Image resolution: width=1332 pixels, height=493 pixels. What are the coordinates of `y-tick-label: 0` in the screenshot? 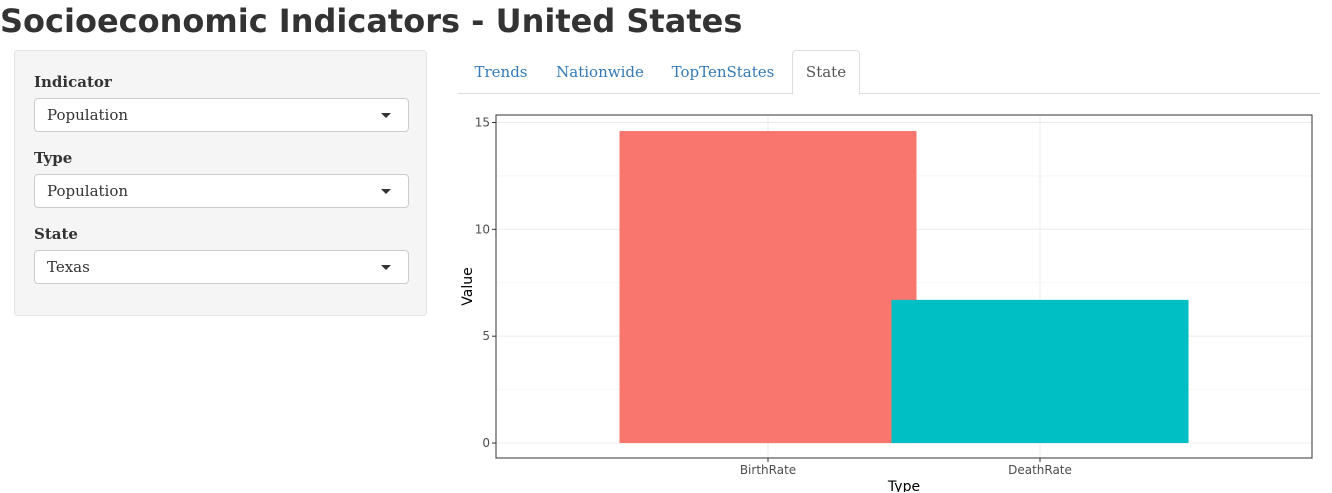 It's located at (486, 443).